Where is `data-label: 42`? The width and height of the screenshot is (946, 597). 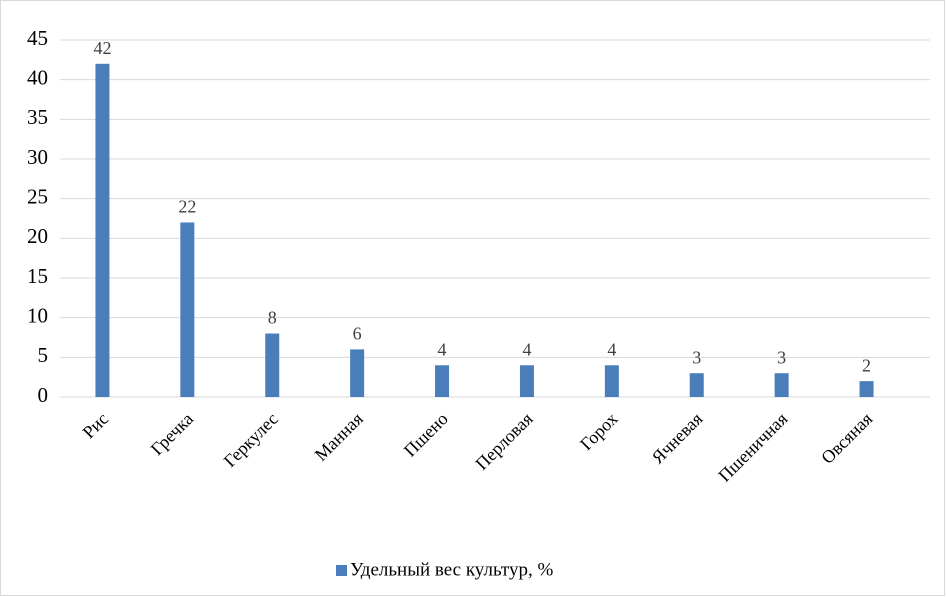 data-label: 42 is located at coordinates (102, 48).